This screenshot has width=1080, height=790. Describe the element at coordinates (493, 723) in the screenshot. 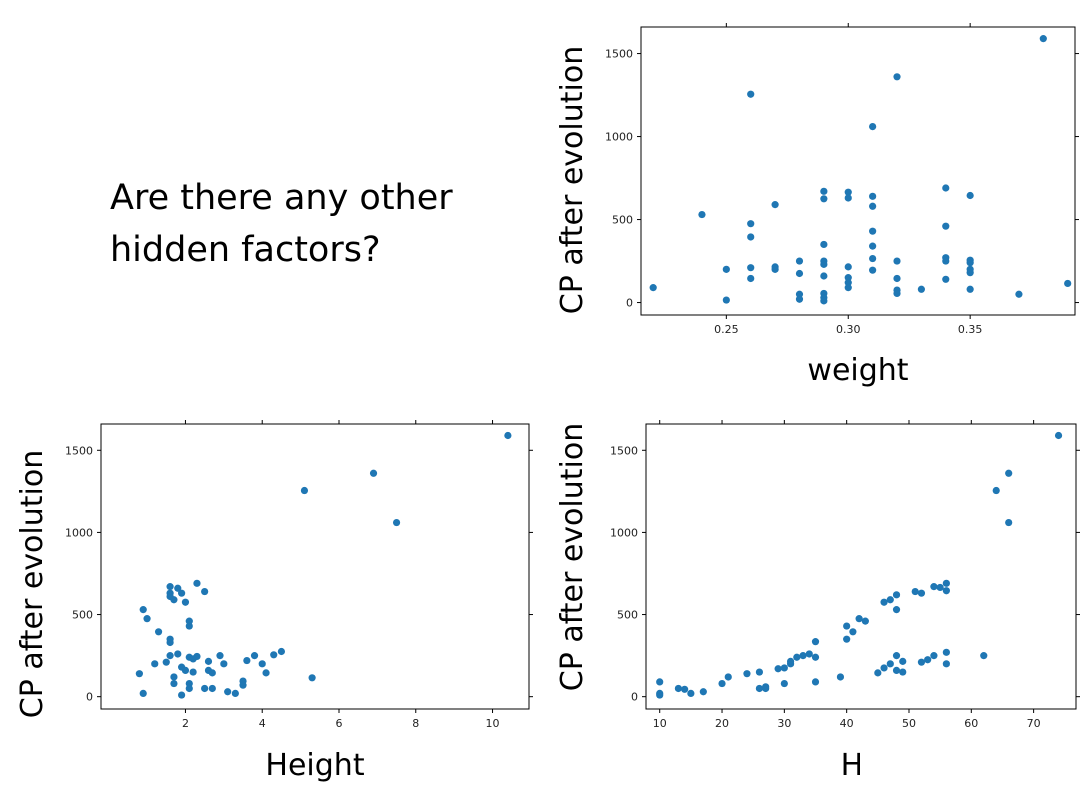

I see `x-tick-label: 10` at that location.